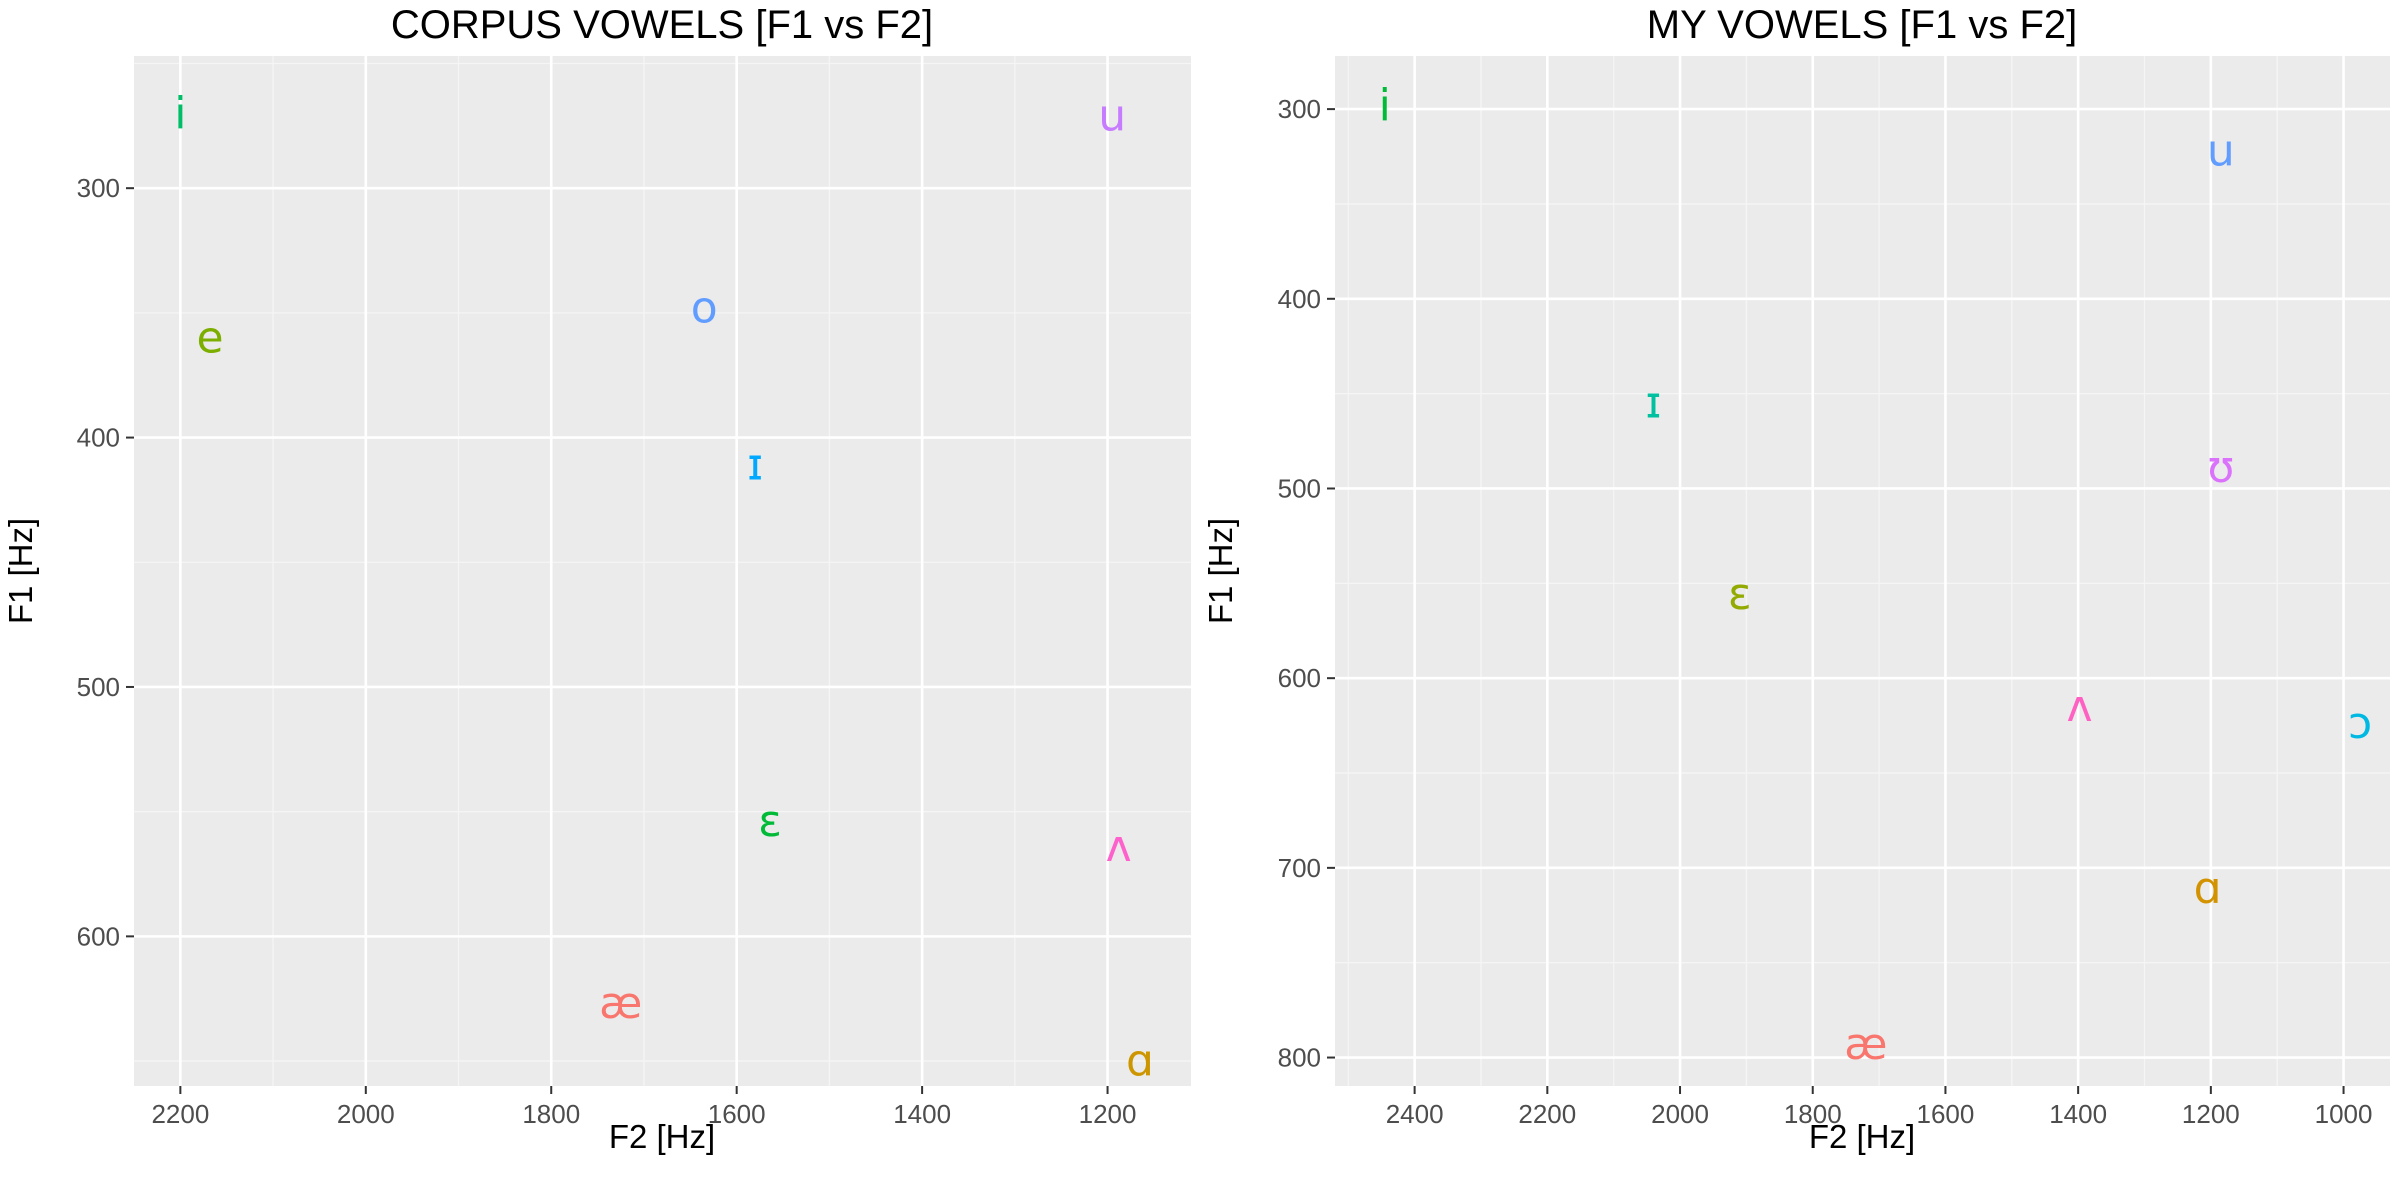 The width and height of the screenshot is (2400, 1200). Describe the element at coordinates (1220, 571) in the screenshot. I see `my-y-axis-label: F1 [Hz]` at that location.